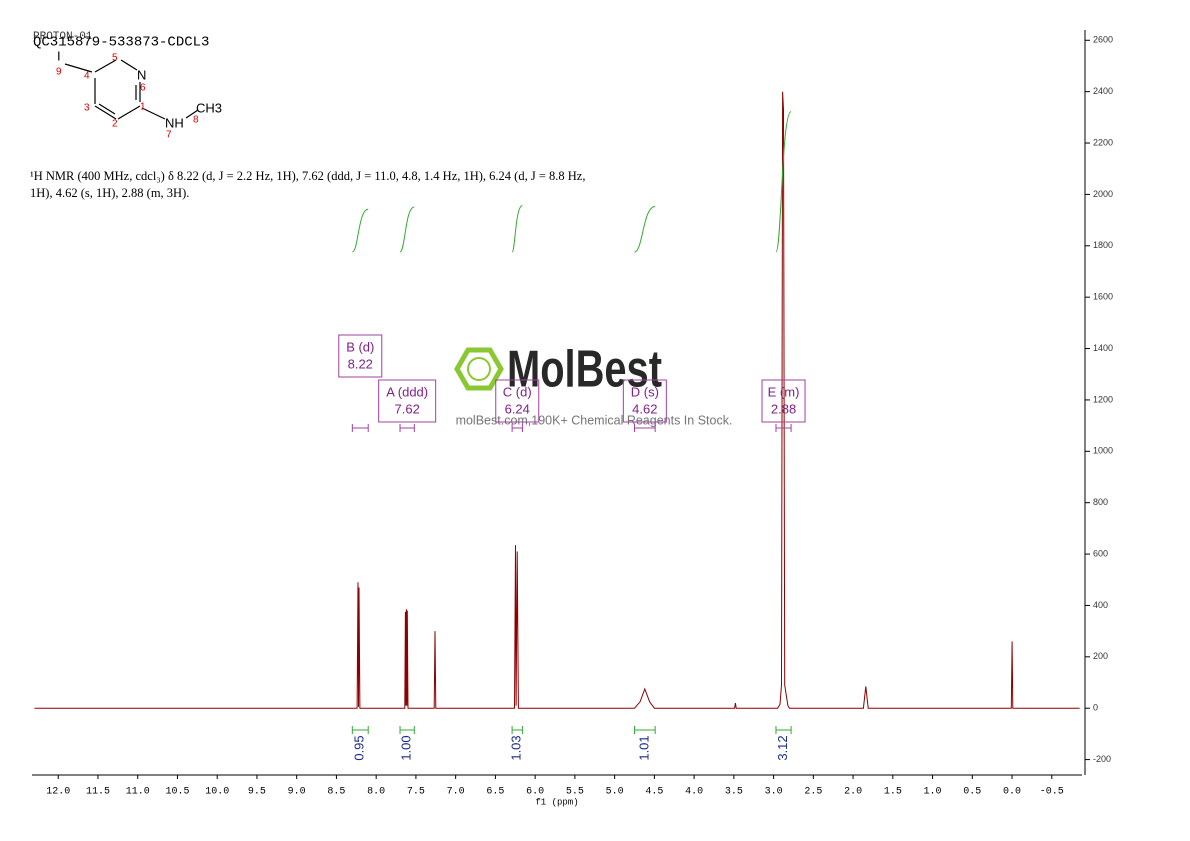 The height and width of the screenshot is (841, 1190). Describe the element at coordinates (406, 747) in the screenshot. I see `integral-label: 1.00` at that location.